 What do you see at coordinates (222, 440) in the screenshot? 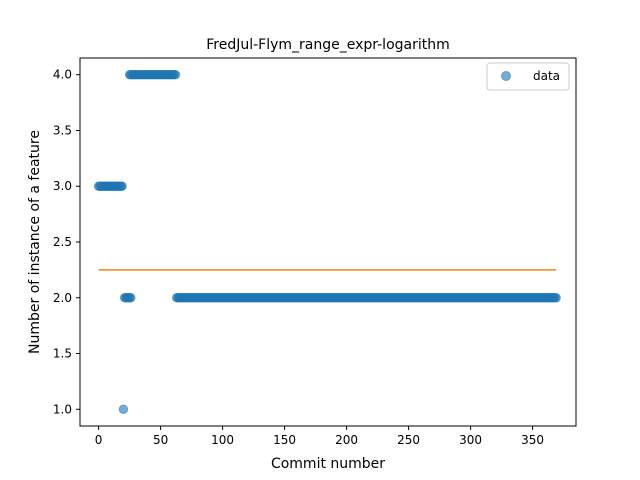
I see `x-tick-label: 100` at bounding box center [222, 440].